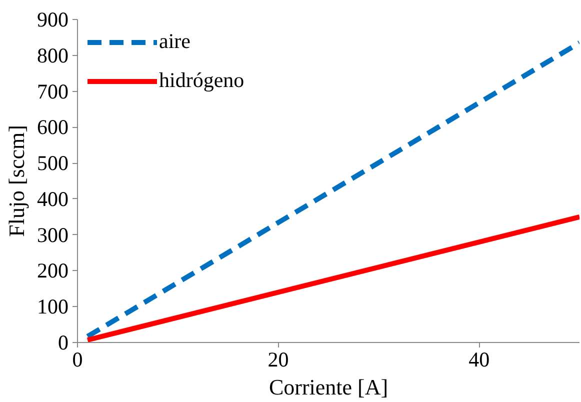 The height and width of the screenshot is (402, 581). What do you see at coordinates (77, 360) in the screenshot?
I see `x-tick-label: 0` at bounding box center [77, 360].